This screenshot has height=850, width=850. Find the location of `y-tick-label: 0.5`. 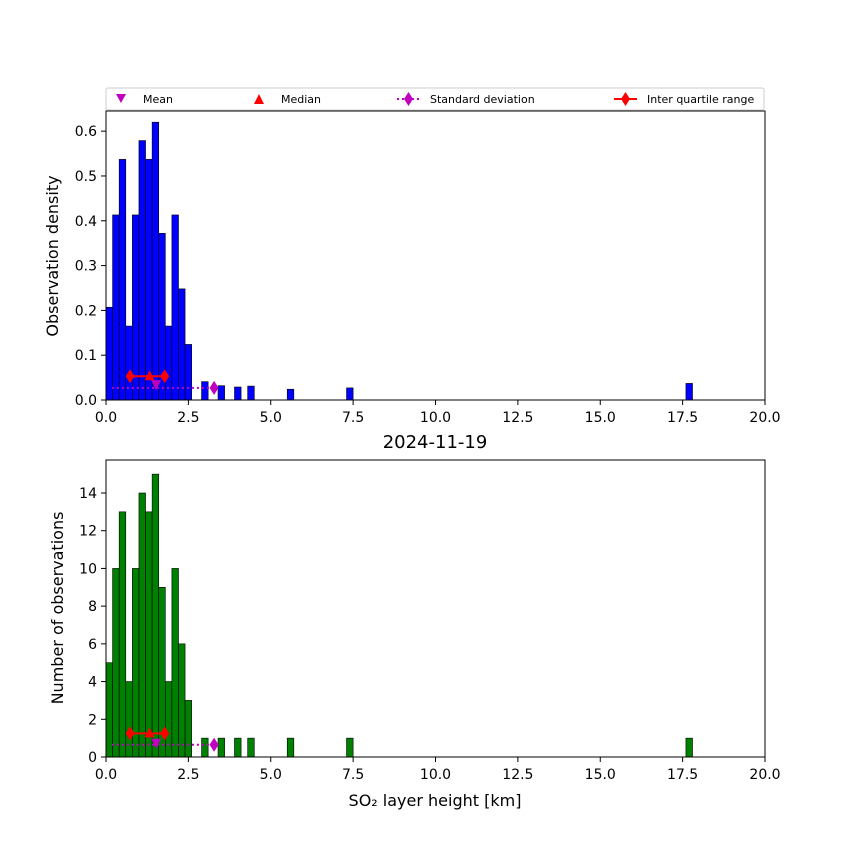

y-tick-label: 0.5 is located at coordinates (86, 177).